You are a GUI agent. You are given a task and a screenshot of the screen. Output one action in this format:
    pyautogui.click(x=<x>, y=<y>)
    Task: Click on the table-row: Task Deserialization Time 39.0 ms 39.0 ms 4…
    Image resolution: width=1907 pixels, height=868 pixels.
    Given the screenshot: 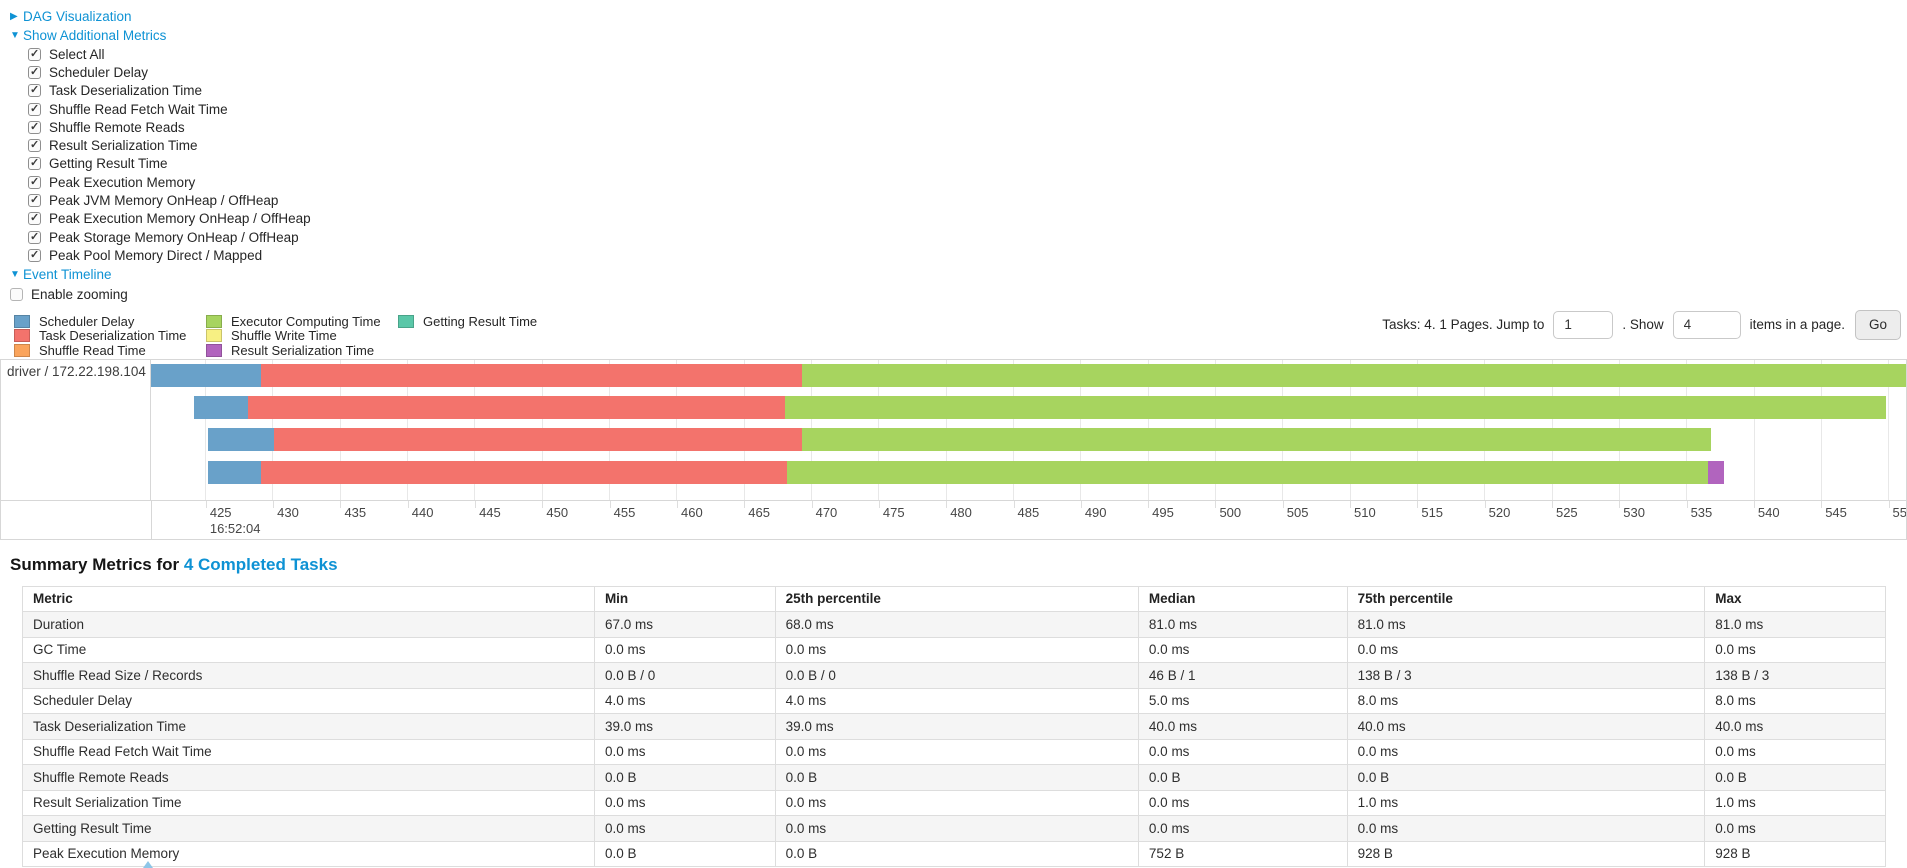 What is the action you would take?
    pyautogui.click(x=954, y=726)
    